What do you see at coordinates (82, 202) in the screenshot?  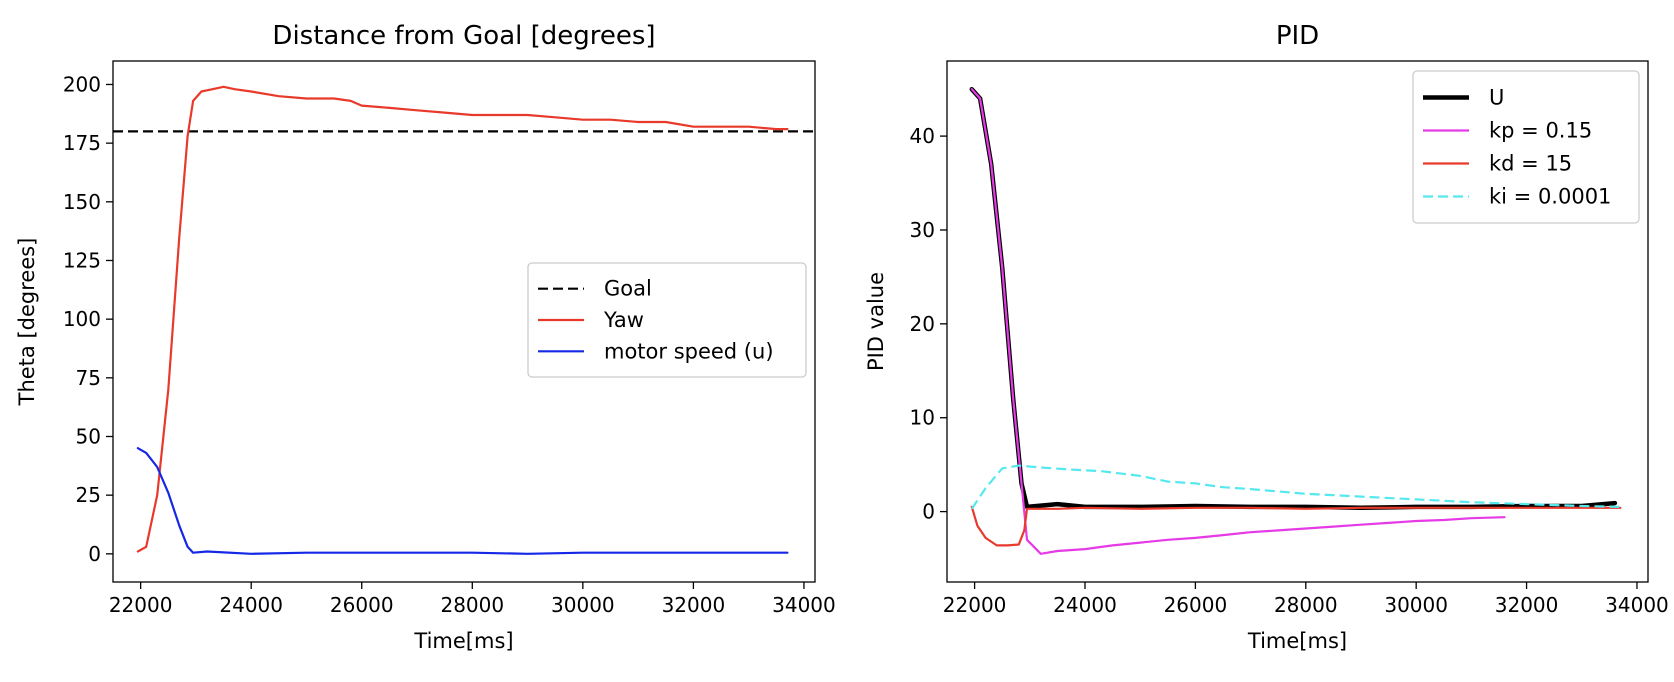 I see `y-tick-label: 150` at bounding box center [82, 202].